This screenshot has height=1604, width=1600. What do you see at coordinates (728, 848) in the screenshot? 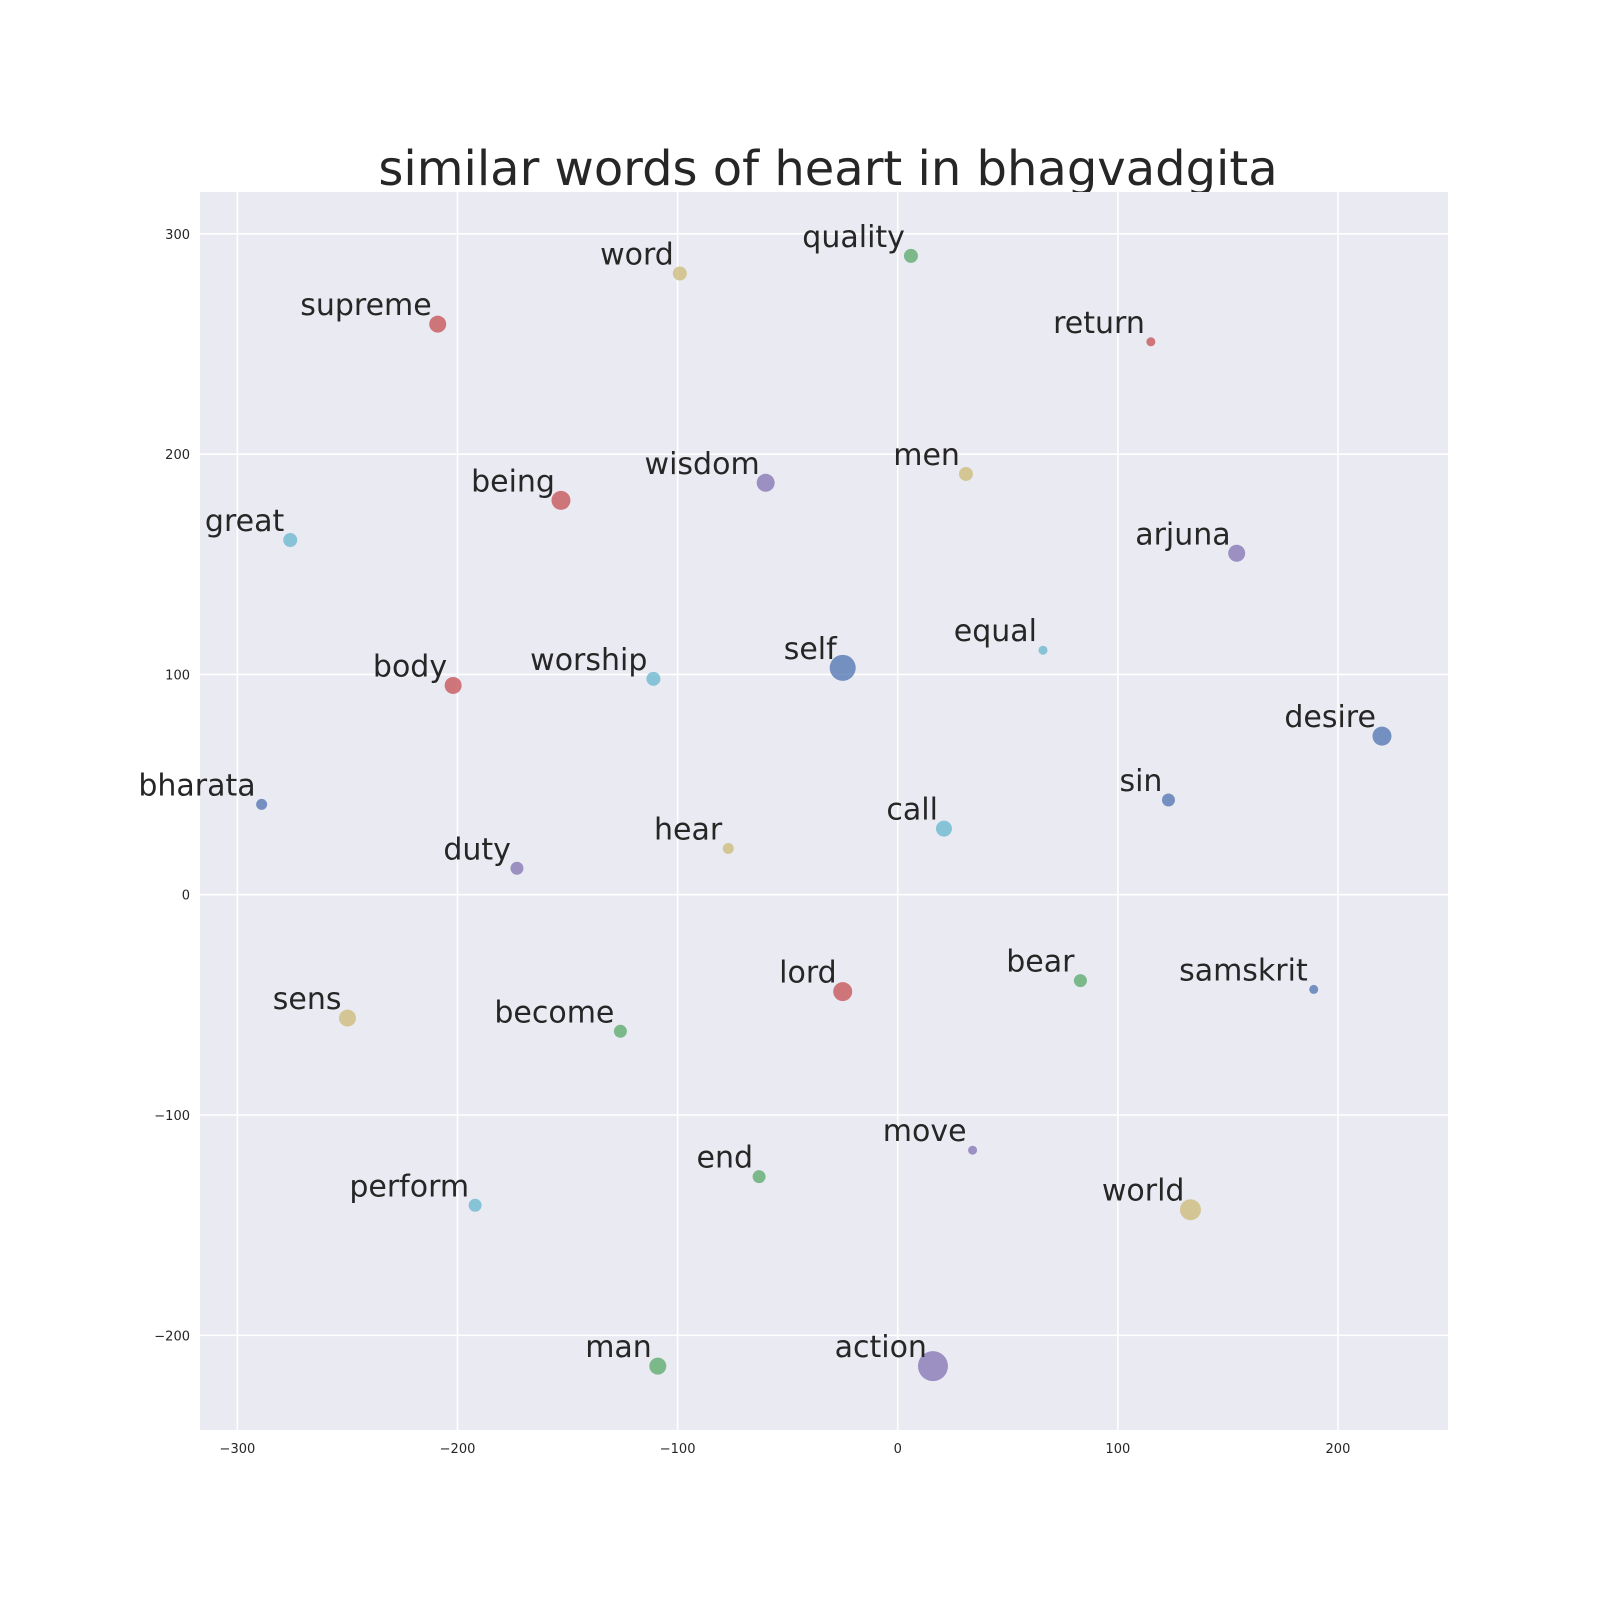
I see `point-hear` at bounding box center [728, 848].